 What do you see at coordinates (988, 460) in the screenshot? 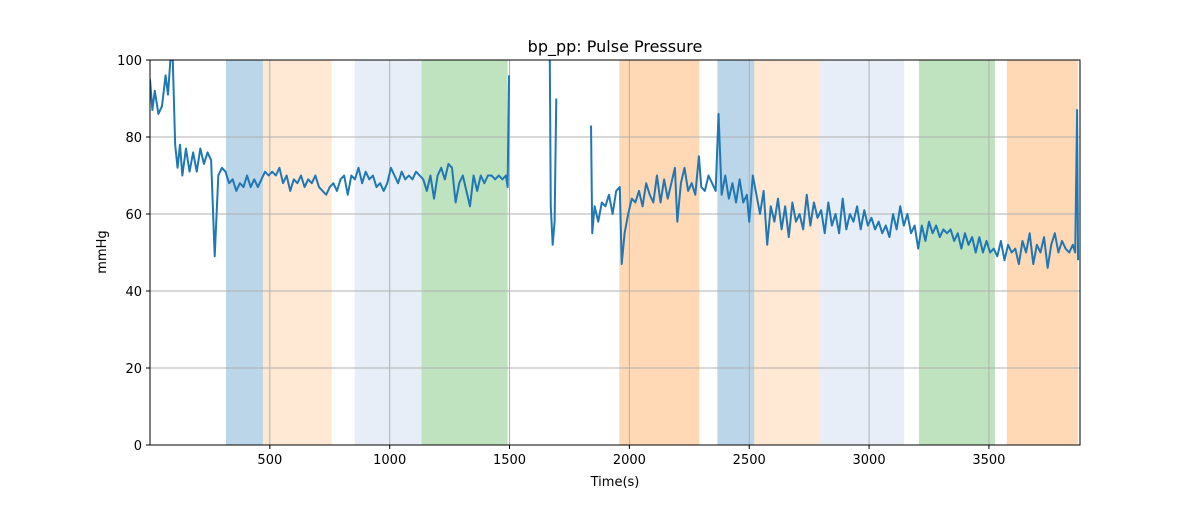
I see `x-tick-label: 3500` at bounding box center [988, 460].